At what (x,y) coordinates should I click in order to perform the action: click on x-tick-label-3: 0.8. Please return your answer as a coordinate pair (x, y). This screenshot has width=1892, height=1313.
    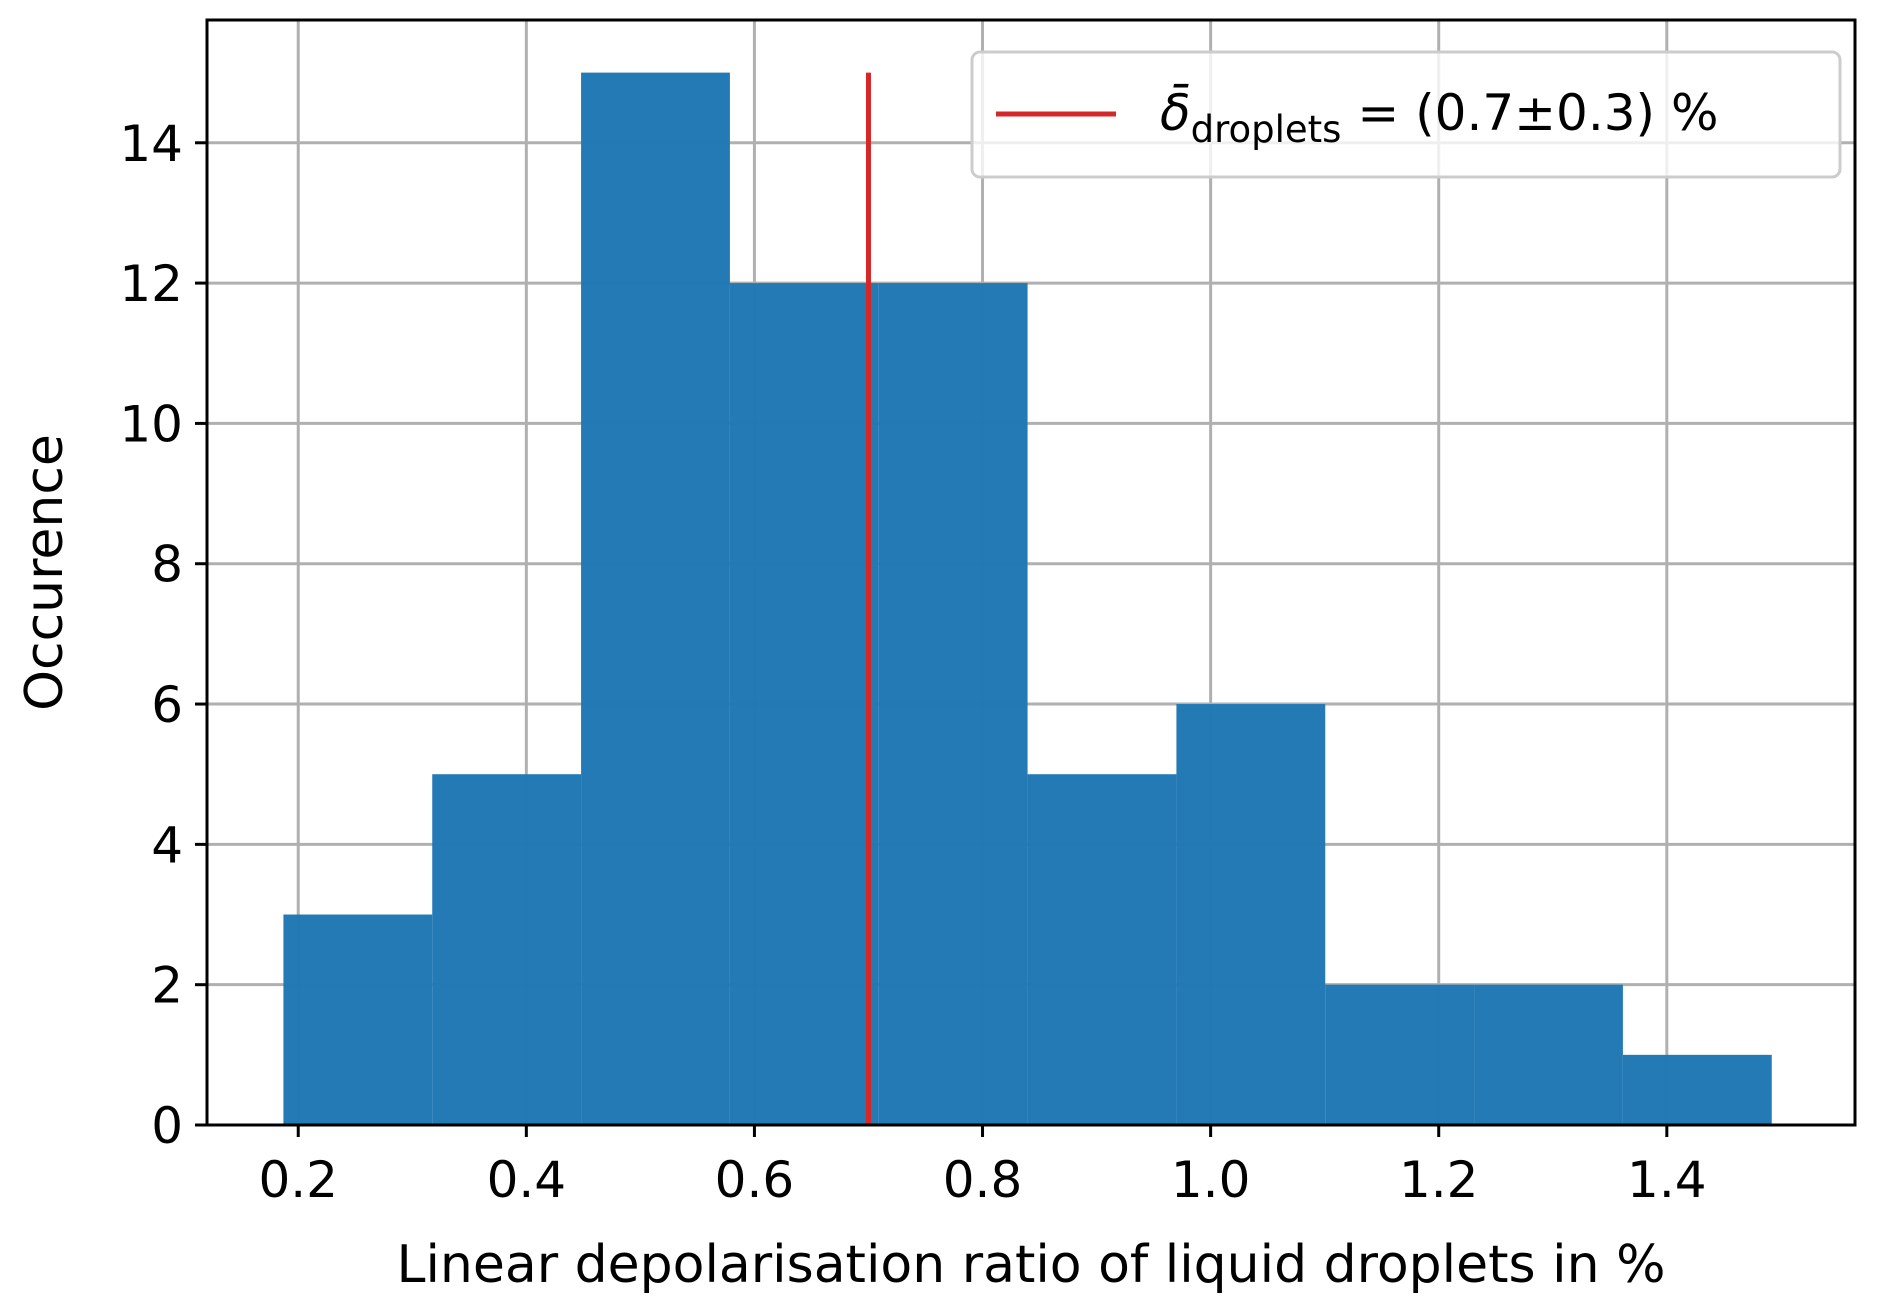
    Looking at the image, I should click on (983, 1180).